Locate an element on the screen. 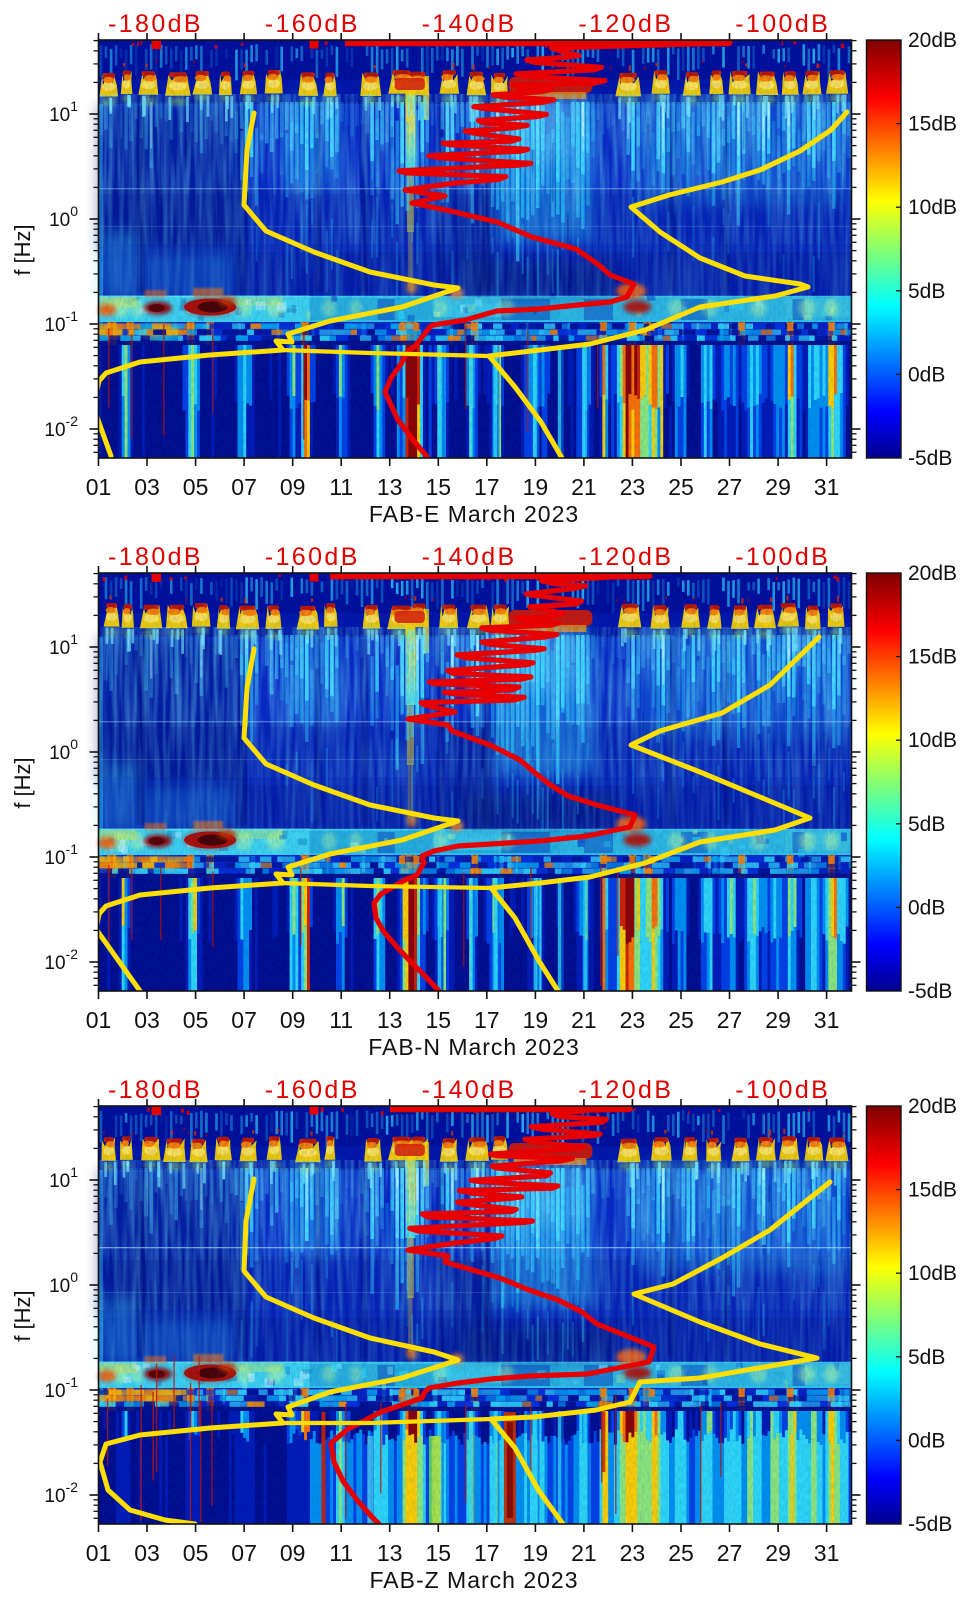 This screenshot has height=1599, width=962. svg-text: FAB-N March 2023 is located at coordinates (474, 1047).